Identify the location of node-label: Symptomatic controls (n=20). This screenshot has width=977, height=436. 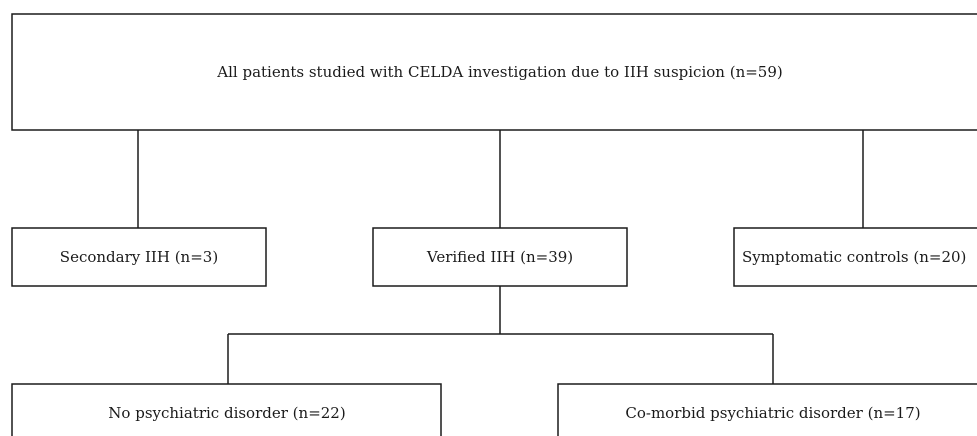
(854, 257).